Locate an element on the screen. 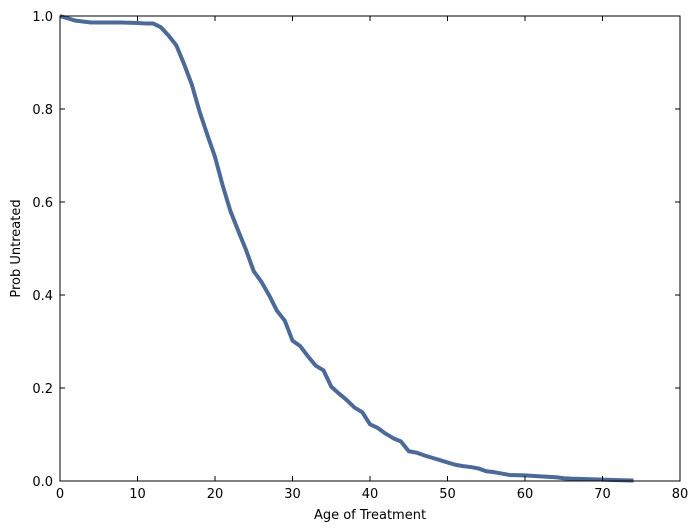  x-tick-label: 20 is located at coordinates (215, 494).